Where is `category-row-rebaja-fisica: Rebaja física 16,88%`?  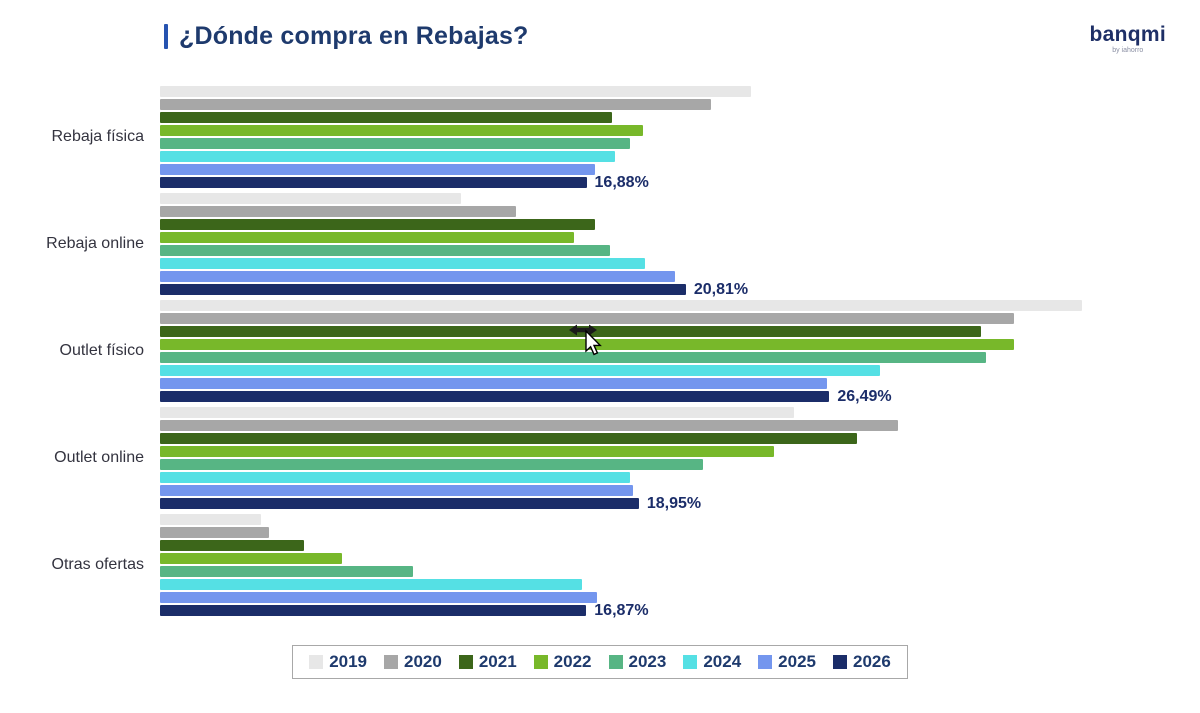
category-row-rebaja-fisica: Rebaja física 16,88% is located at coordinates (550, 138).